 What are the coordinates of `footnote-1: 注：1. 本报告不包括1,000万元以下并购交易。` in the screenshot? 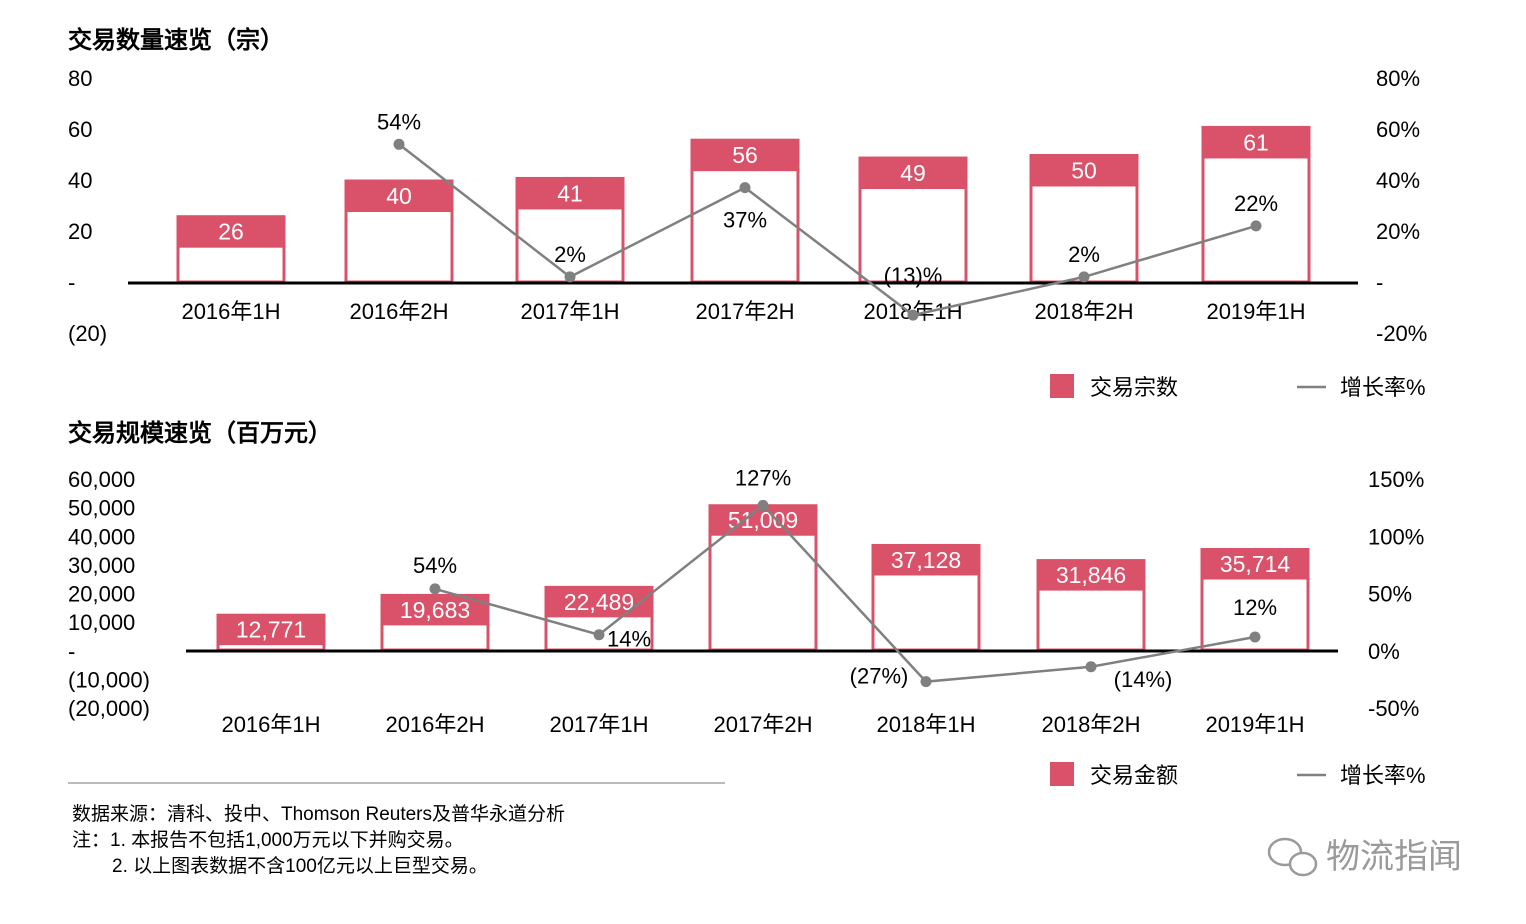 It's located at (268, 840).